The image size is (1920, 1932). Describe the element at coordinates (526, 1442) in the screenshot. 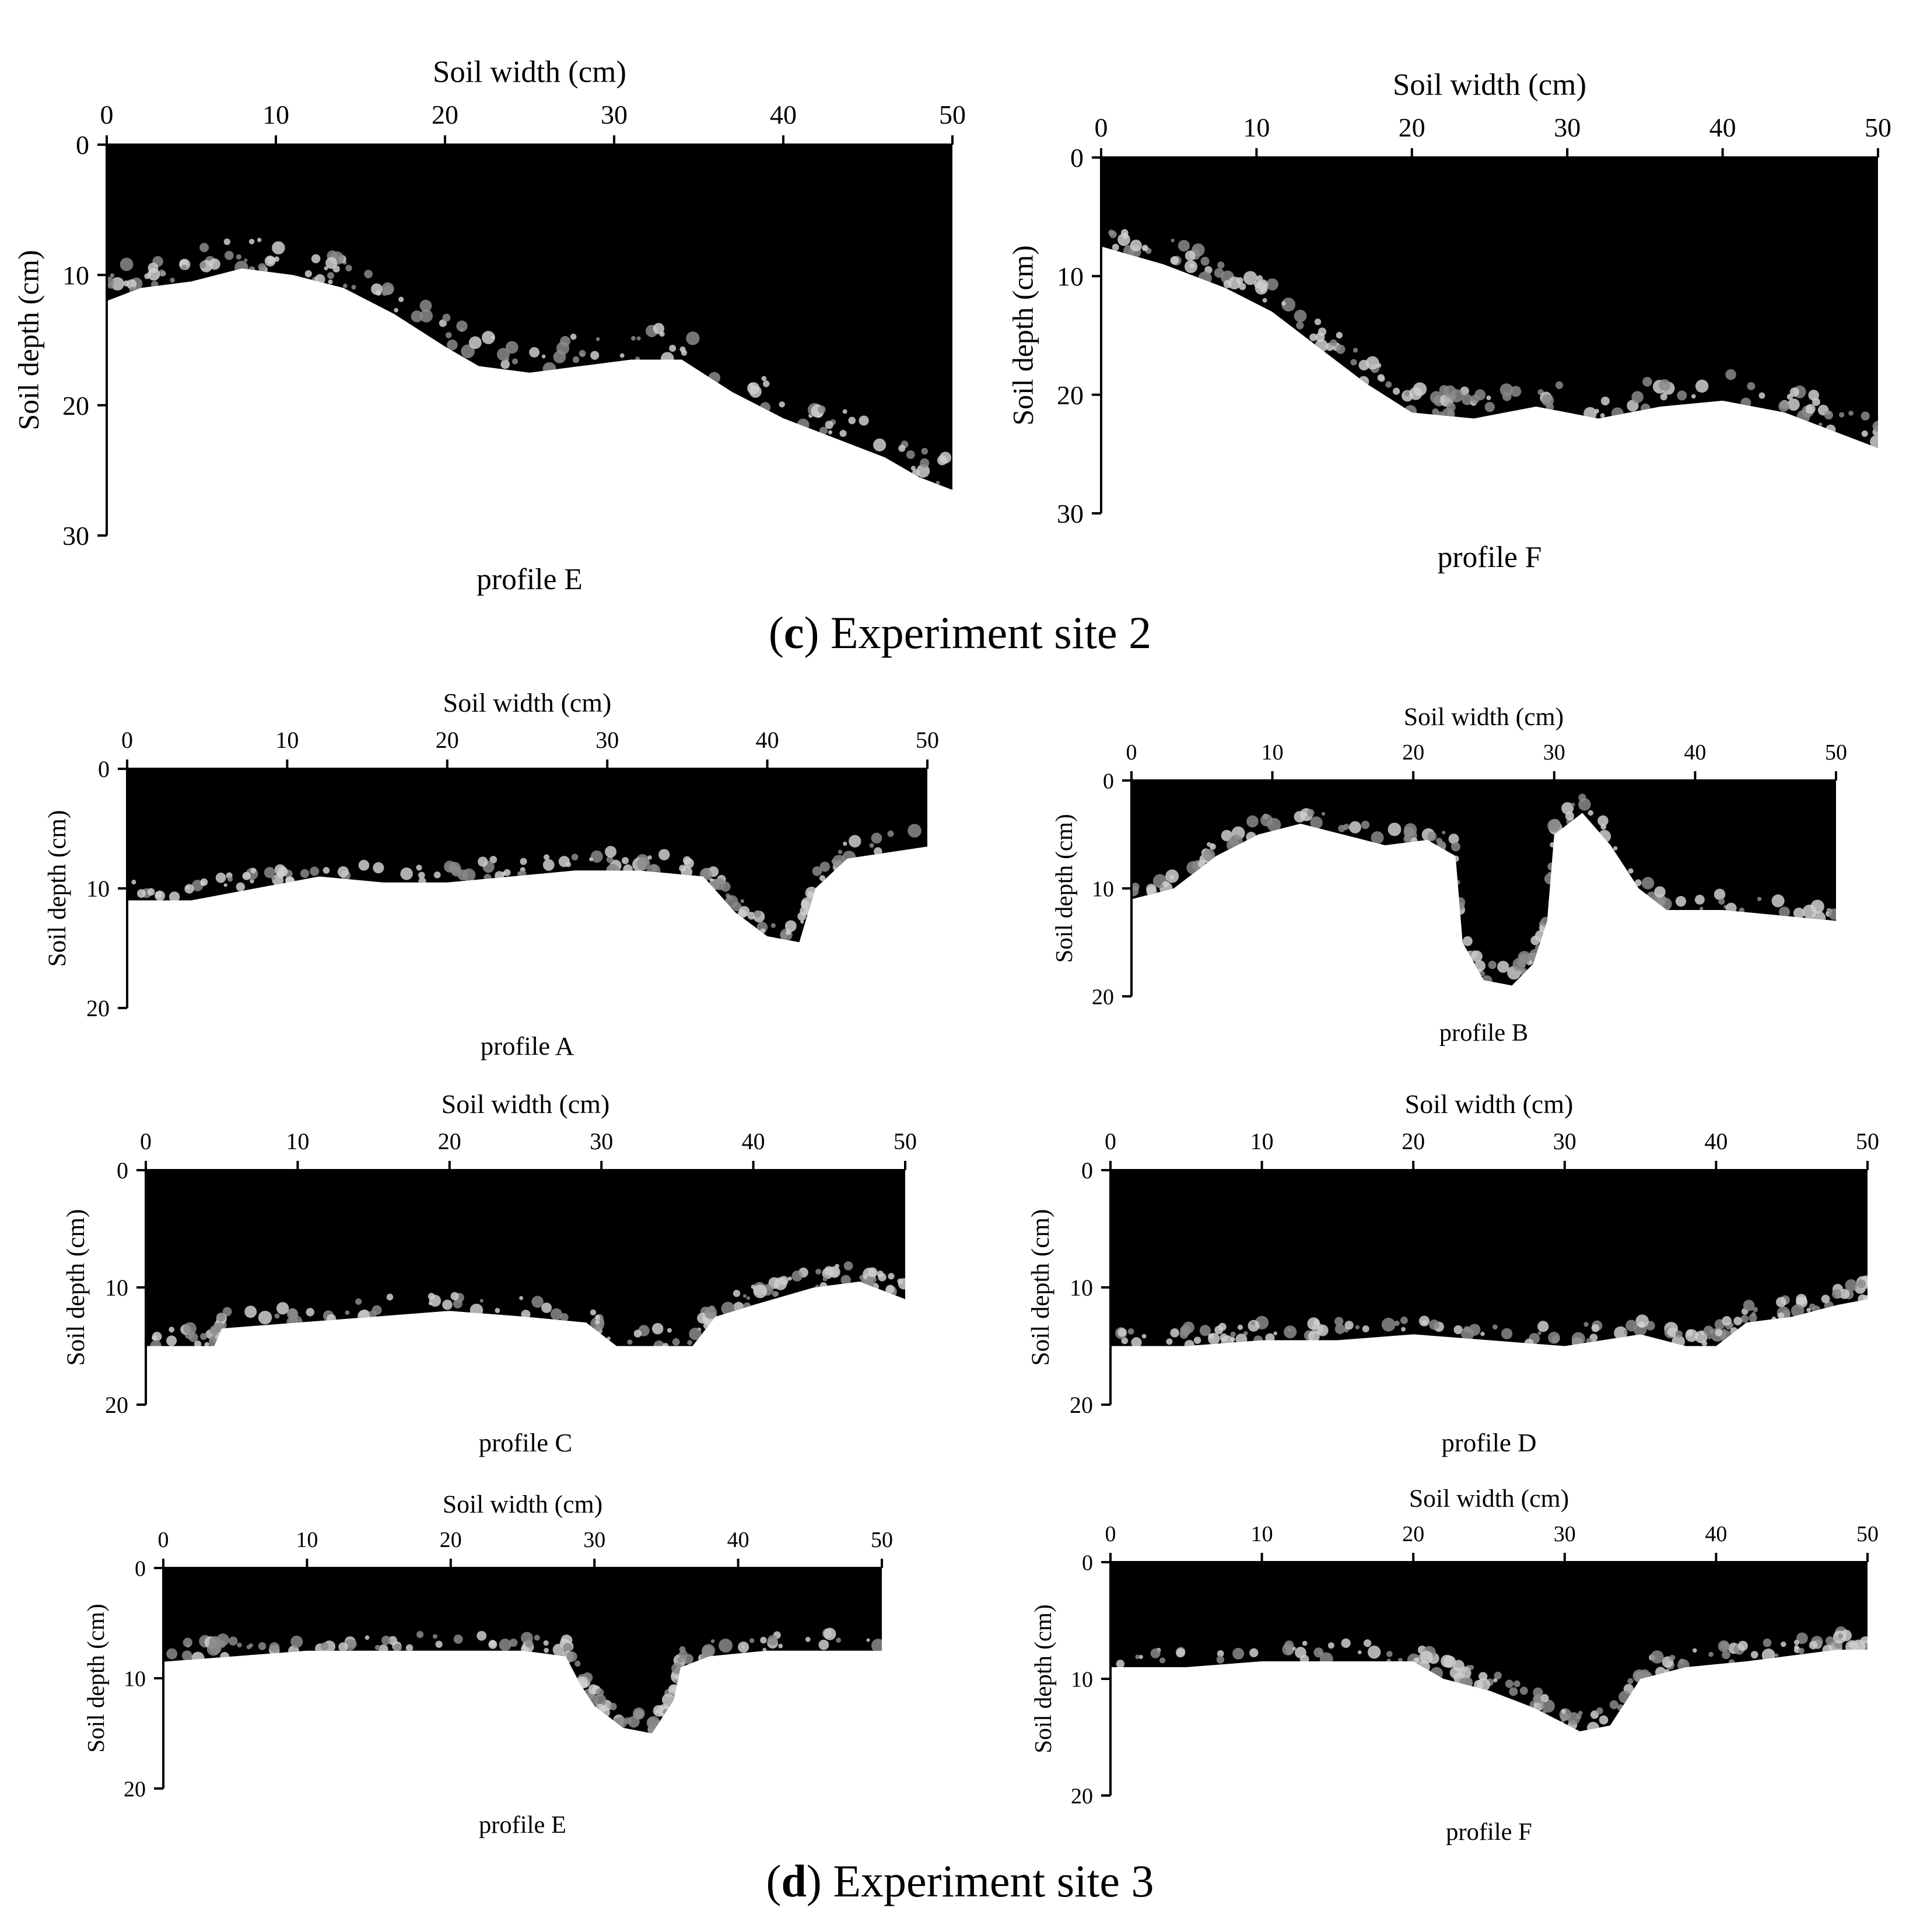

I see `profile-label: profile C` at that location.